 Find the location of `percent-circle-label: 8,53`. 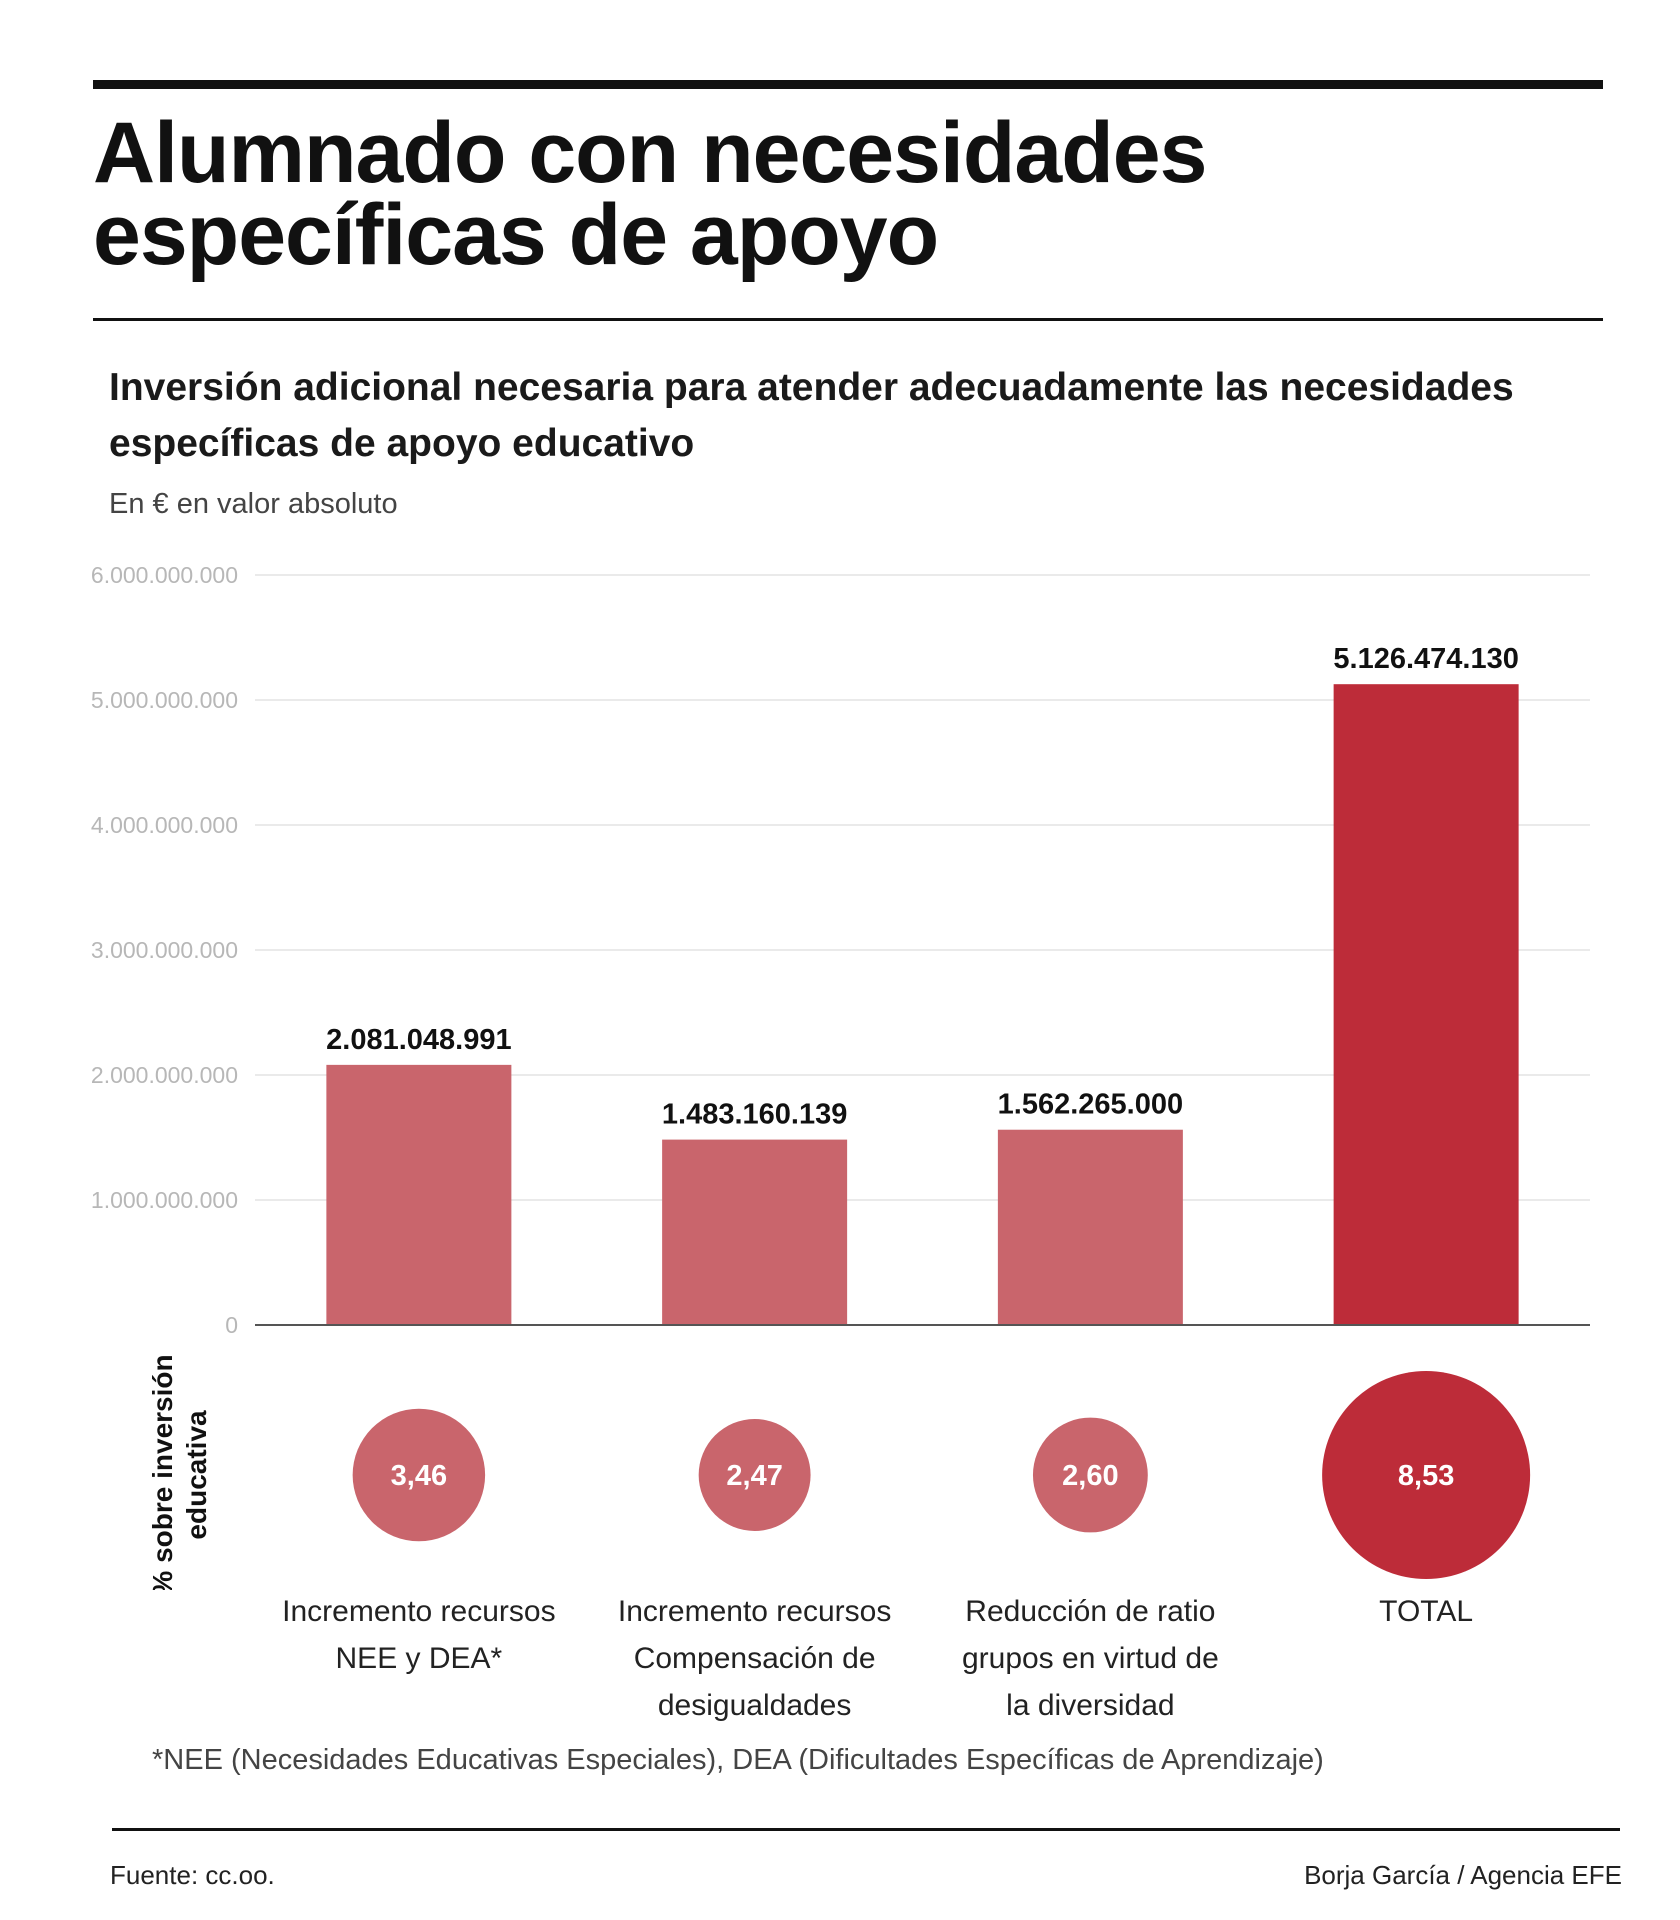

percent-circle-label: 8,53 is located at coordinates (1426, 1476).